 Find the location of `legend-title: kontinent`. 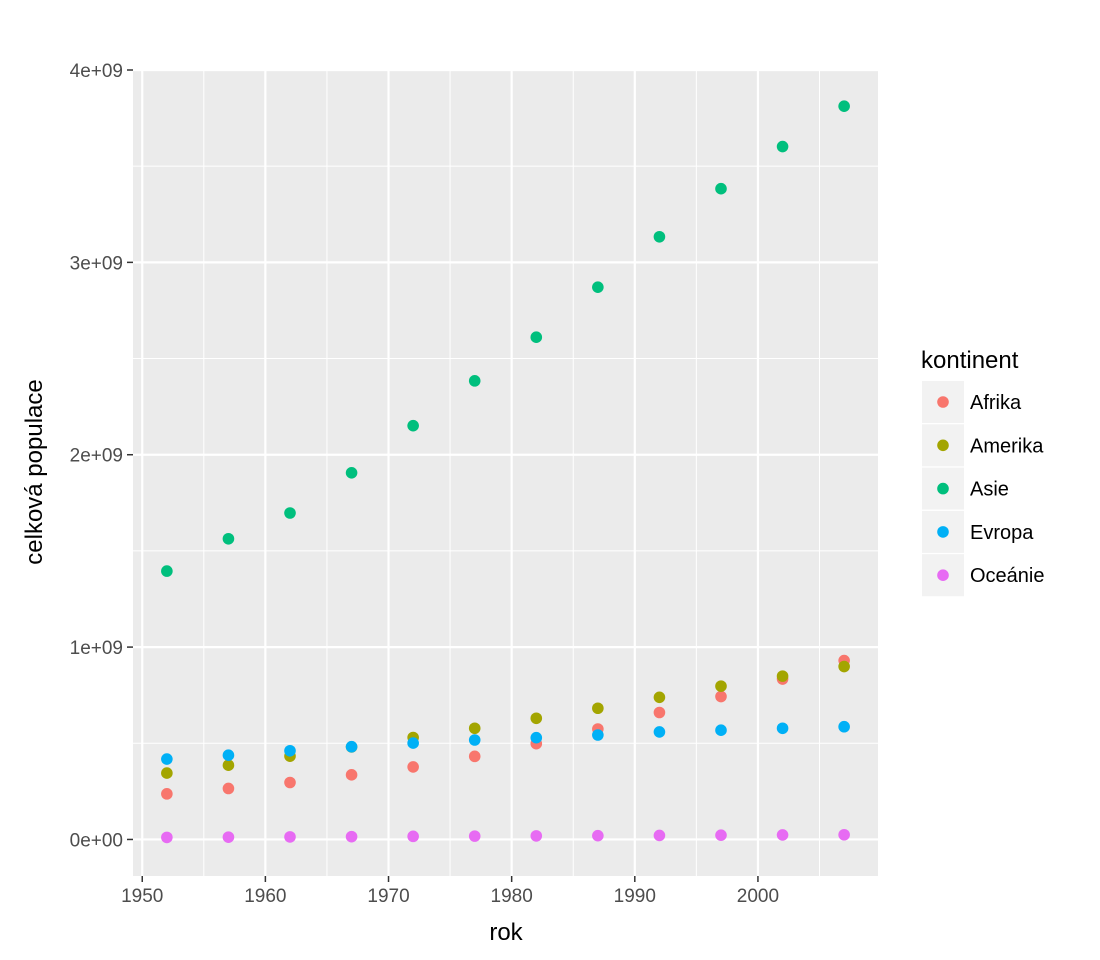

legend-title: kontinent is located at coordinates (970, 360).